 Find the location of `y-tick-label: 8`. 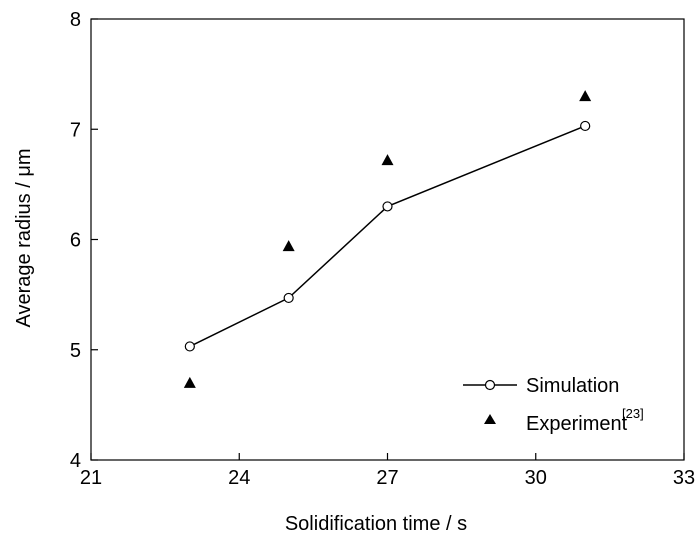

y-tick-label: 8 is located at coordinates (75, 20).